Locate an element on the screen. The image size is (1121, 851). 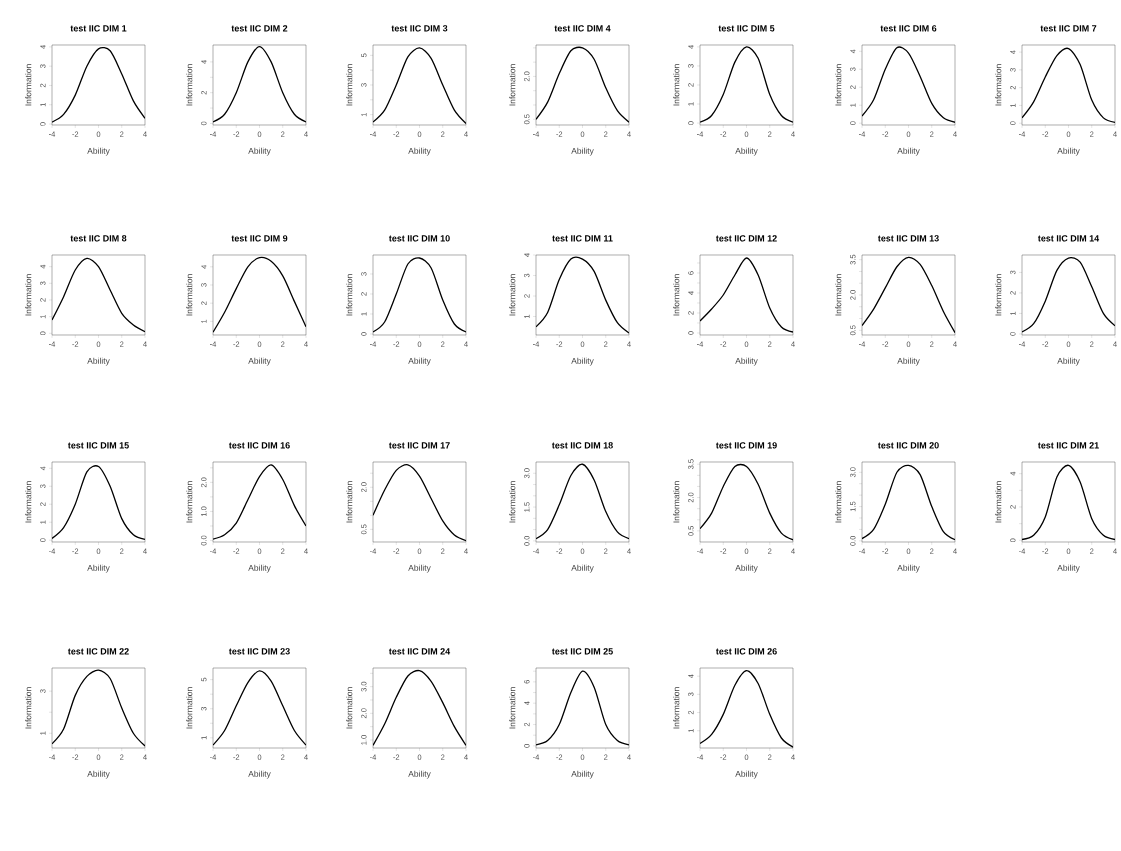
chart-title: test IIC DIM 1 is located at coordinates (98, 28).